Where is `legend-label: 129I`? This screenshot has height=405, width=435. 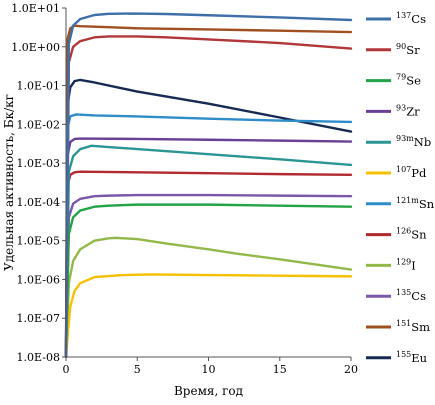
legend-label: 129I is located at coordinates (406, 264).